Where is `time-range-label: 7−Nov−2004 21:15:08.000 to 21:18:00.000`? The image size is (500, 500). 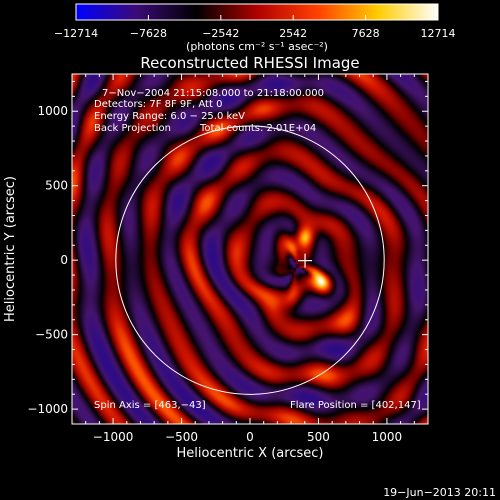 time-range-label: 7−Nov−2004 21:15:08.000 to 21:18:00.000 is located at coordinates (213, 93).